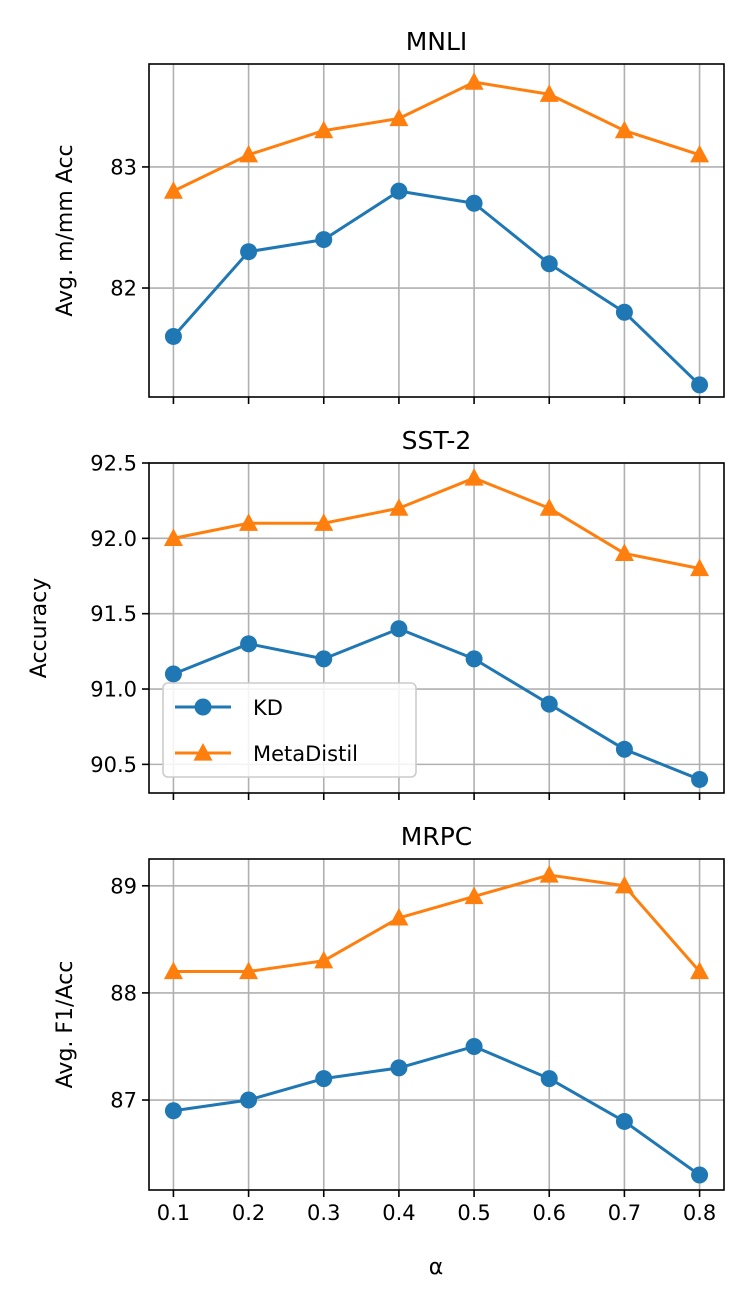 The width and height of the screenshot is (746, 1301). I want to click on x-tick-label: 0.1, so click(173, 1213).